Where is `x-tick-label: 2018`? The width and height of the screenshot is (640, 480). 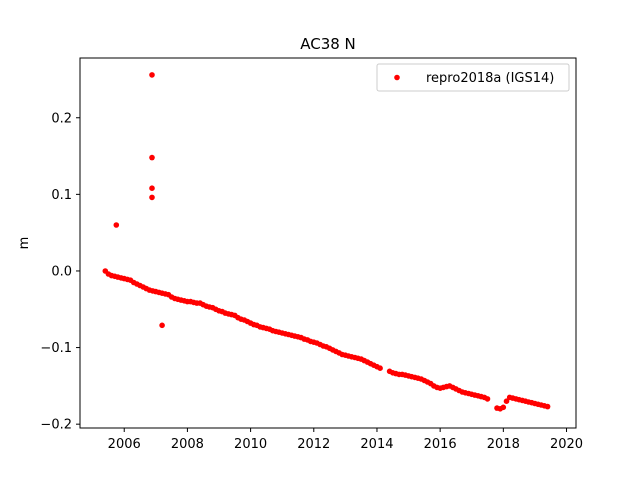
x-tick-label: 2018 is located at coordinates (503, 444).